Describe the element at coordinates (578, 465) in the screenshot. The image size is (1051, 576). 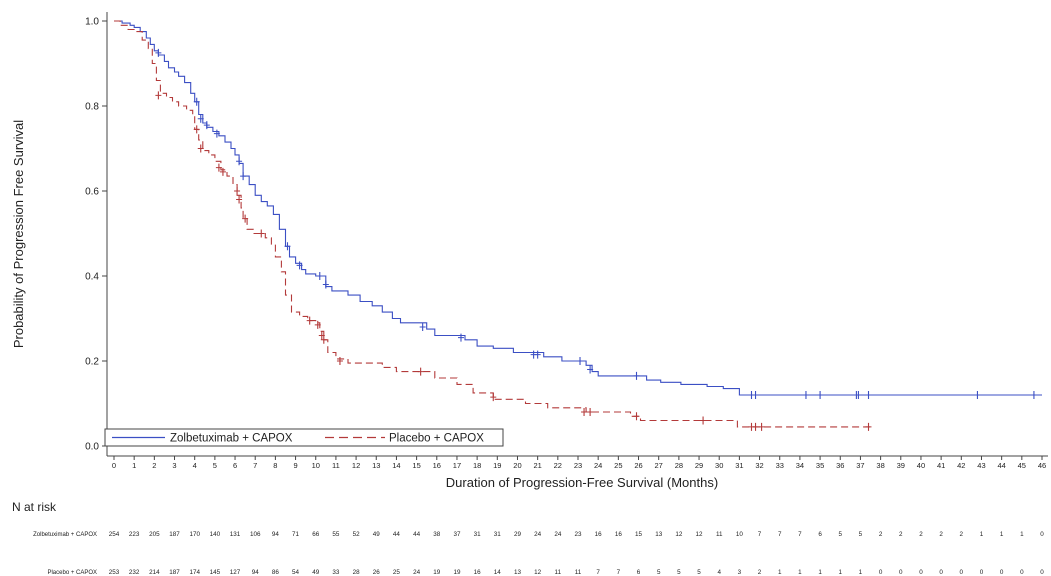
I see `x-tick-label: 23` at that location.